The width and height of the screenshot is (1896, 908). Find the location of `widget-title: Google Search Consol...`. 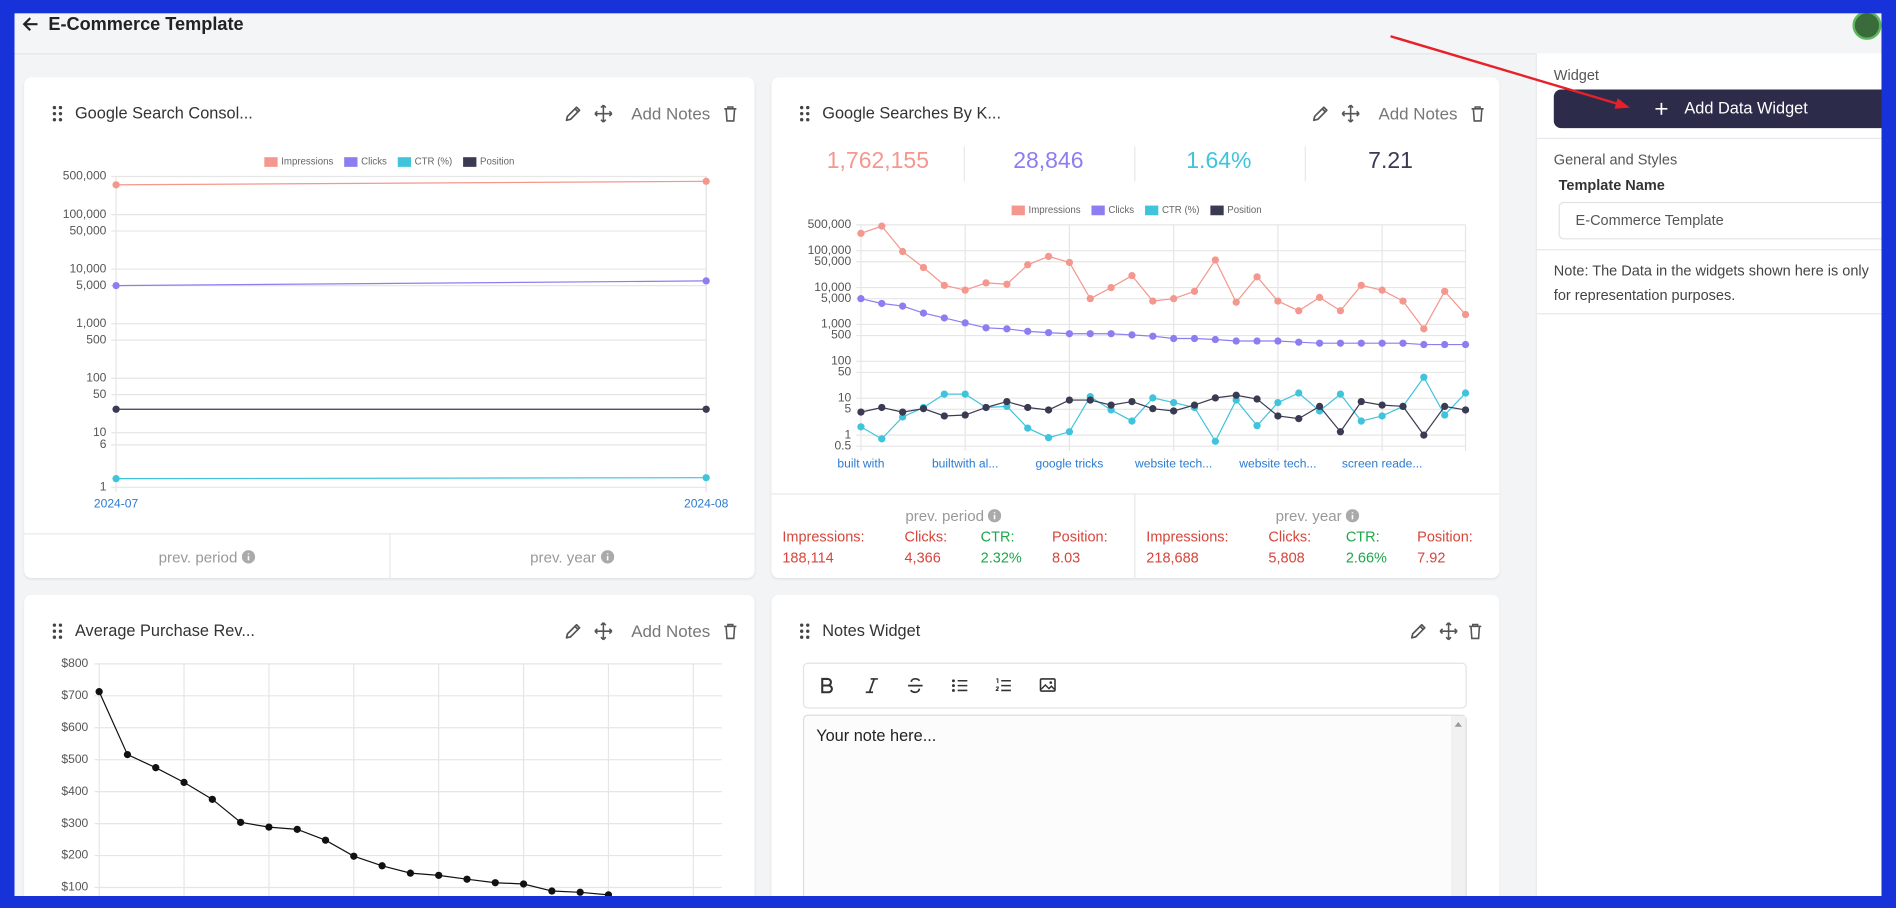

widget-title: Google Search Consol... is located at coordinates (163, 113).